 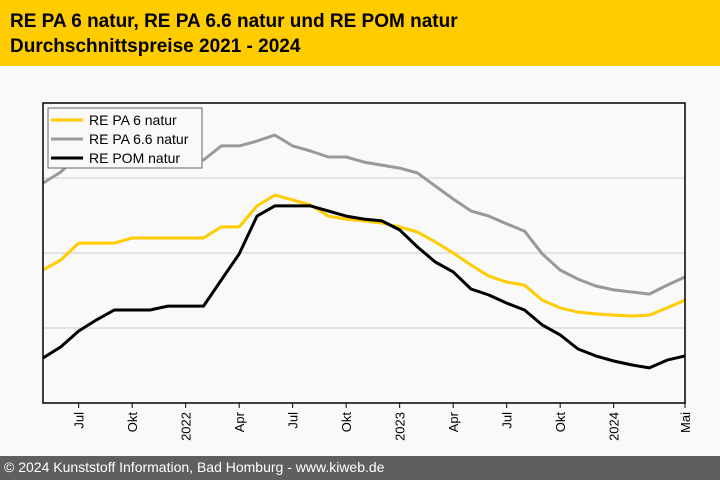 I want to click on legend-item: RE PA 6 natur, so click(x=114, y=120).